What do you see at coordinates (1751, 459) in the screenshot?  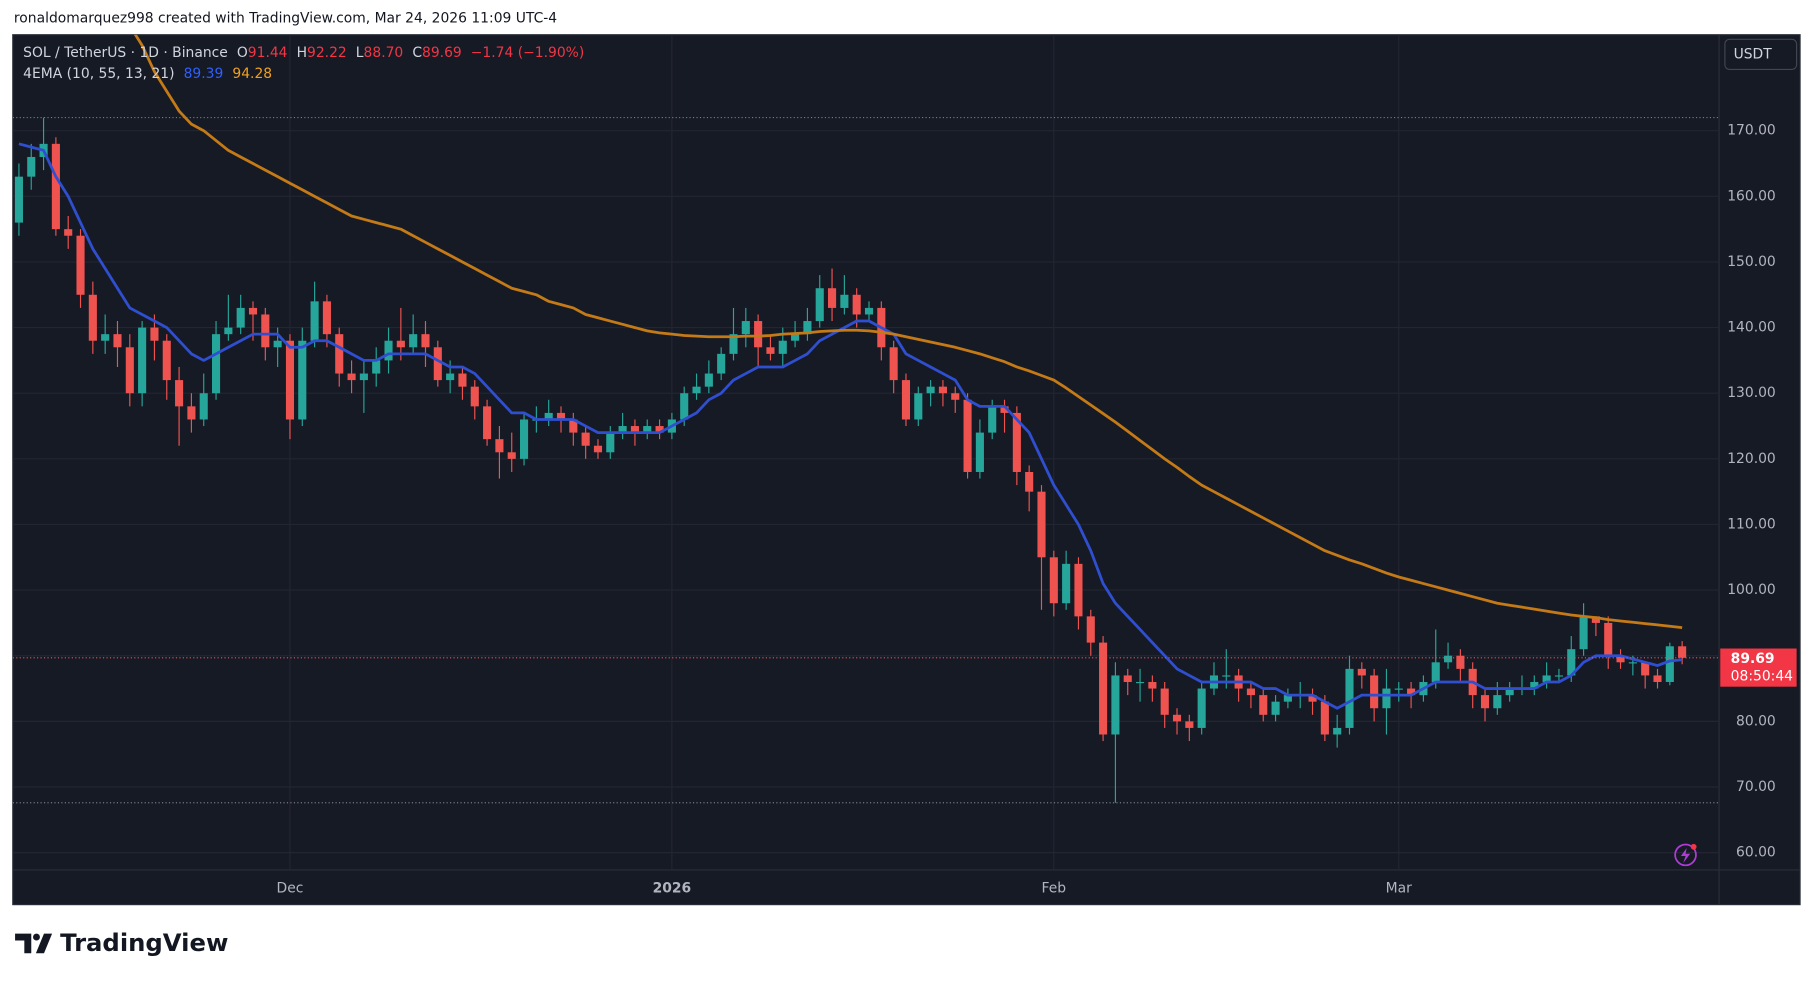 I see `y-tick-label: 120.00` at bounding box center [1751, 459].